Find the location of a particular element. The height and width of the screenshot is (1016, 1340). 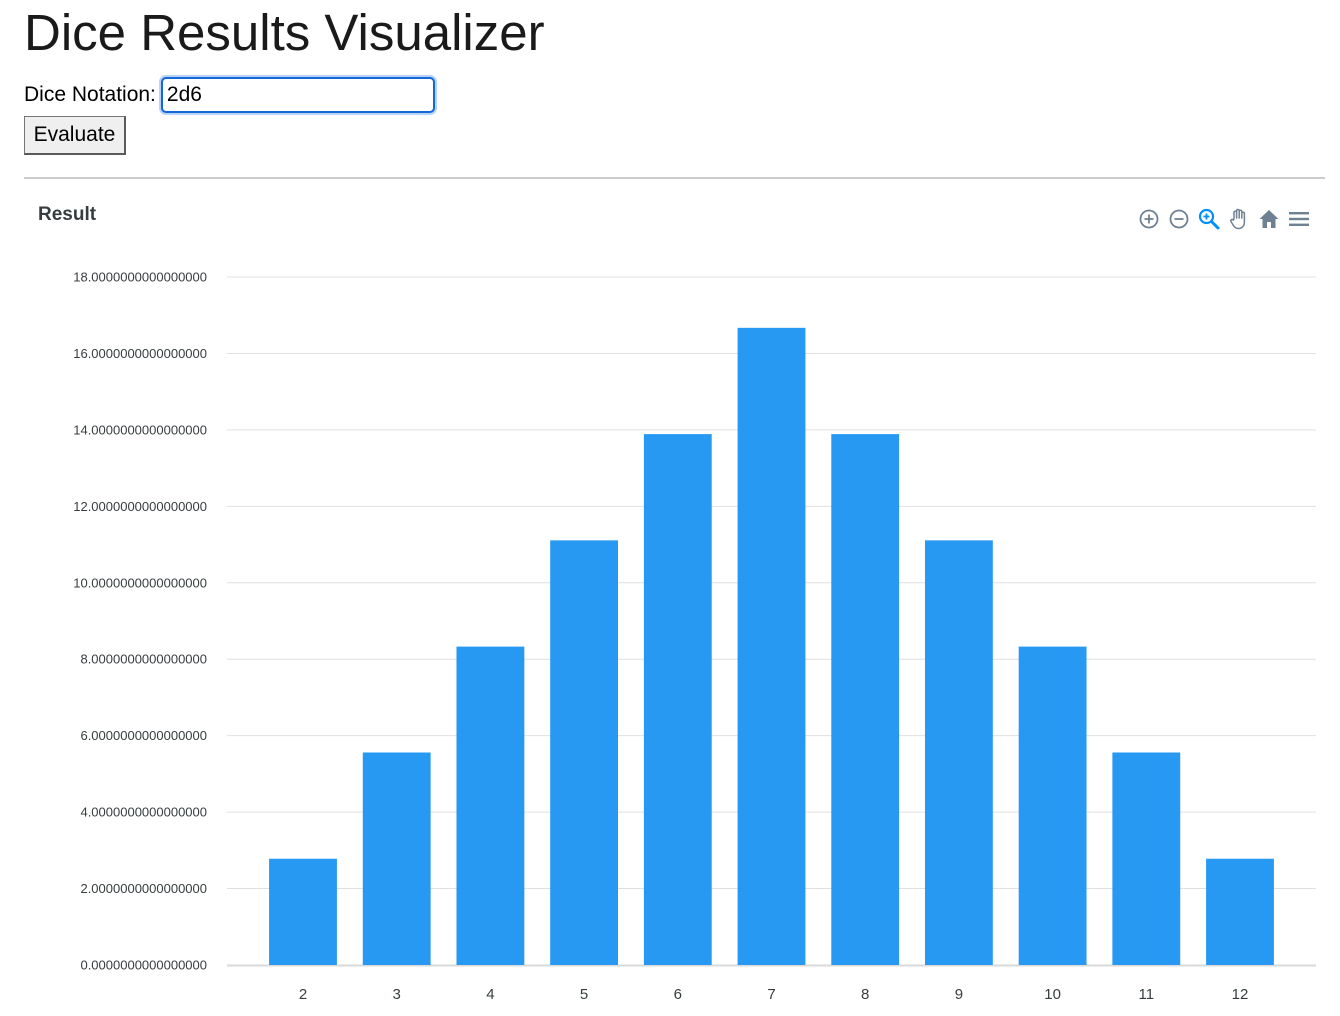

x-tick-label: 8 is located at coordinates (865, 994).